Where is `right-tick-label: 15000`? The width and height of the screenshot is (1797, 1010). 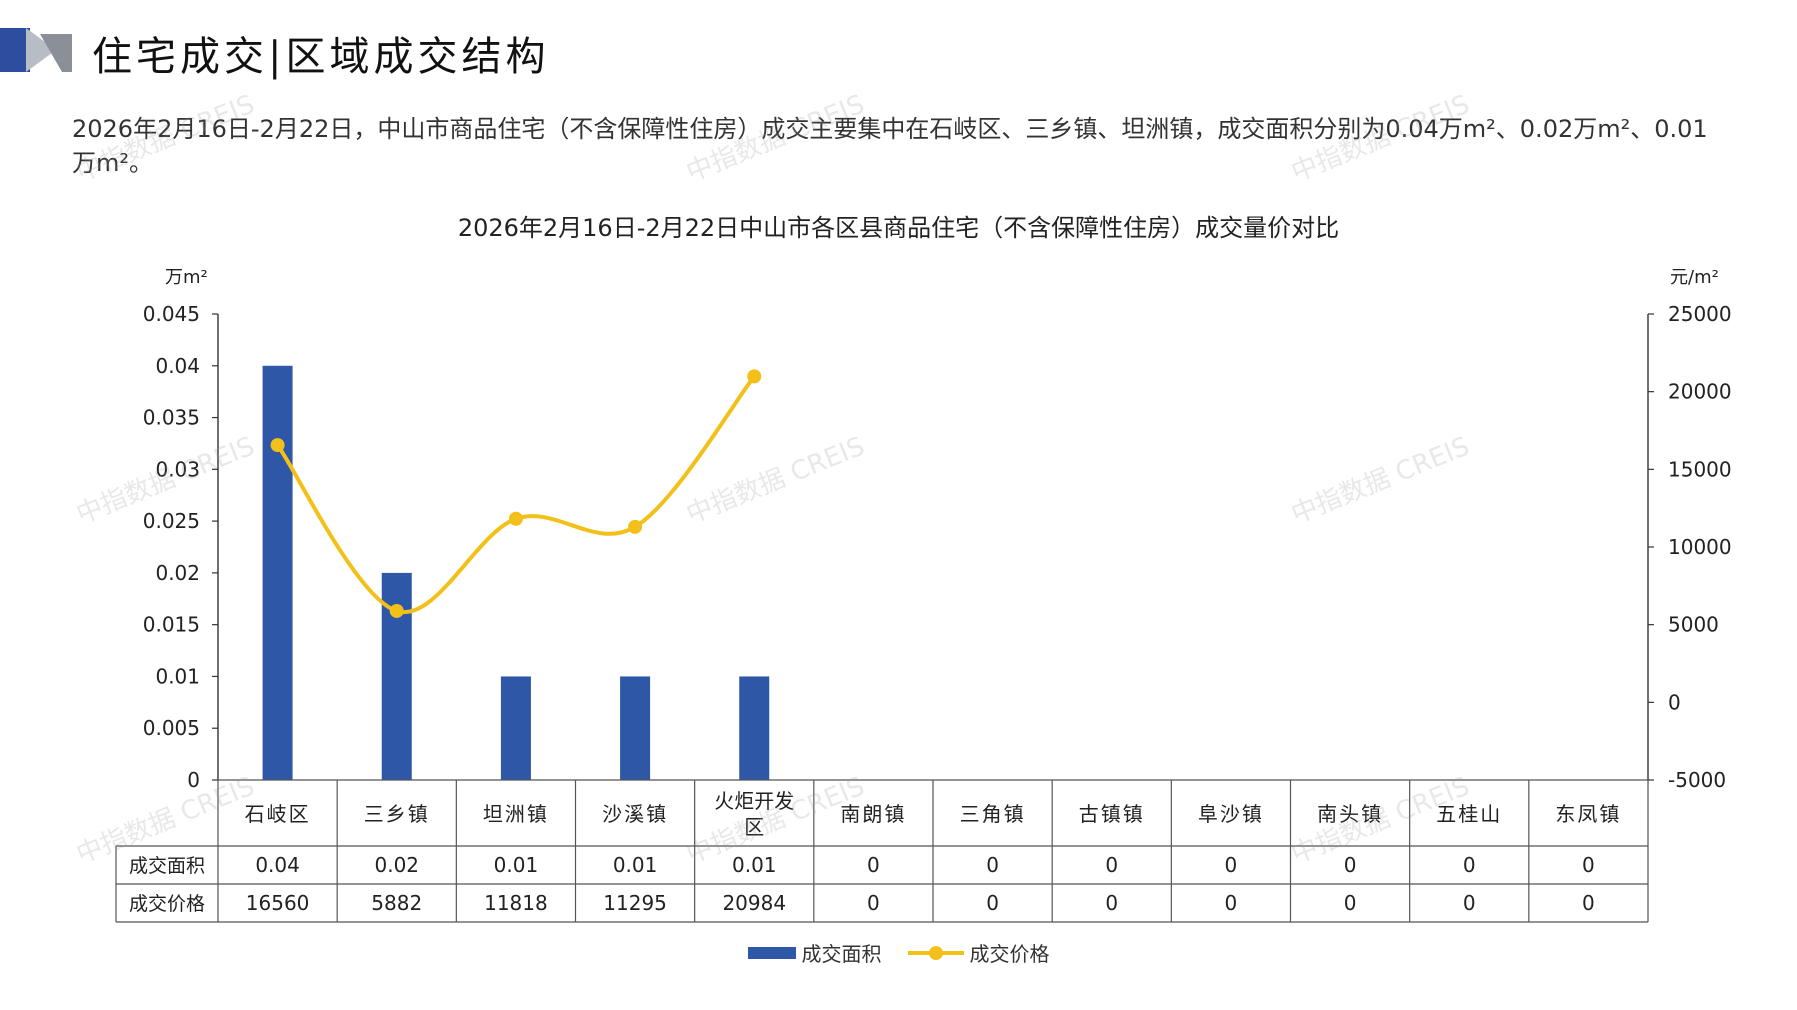
right-tick-label: 15000 is located at coordinates (1700, 469).